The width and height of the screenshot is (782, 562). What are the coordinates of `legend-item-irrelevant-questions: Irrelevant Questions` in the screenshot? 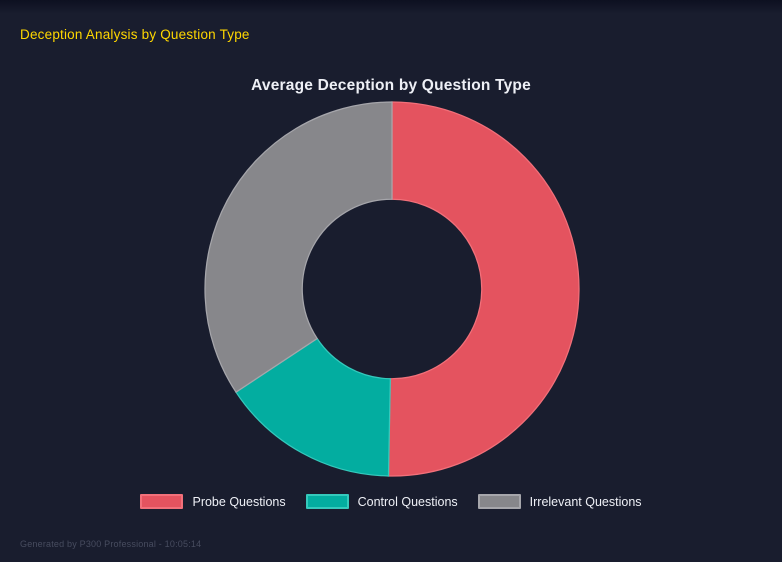 It's located at (559, 501).